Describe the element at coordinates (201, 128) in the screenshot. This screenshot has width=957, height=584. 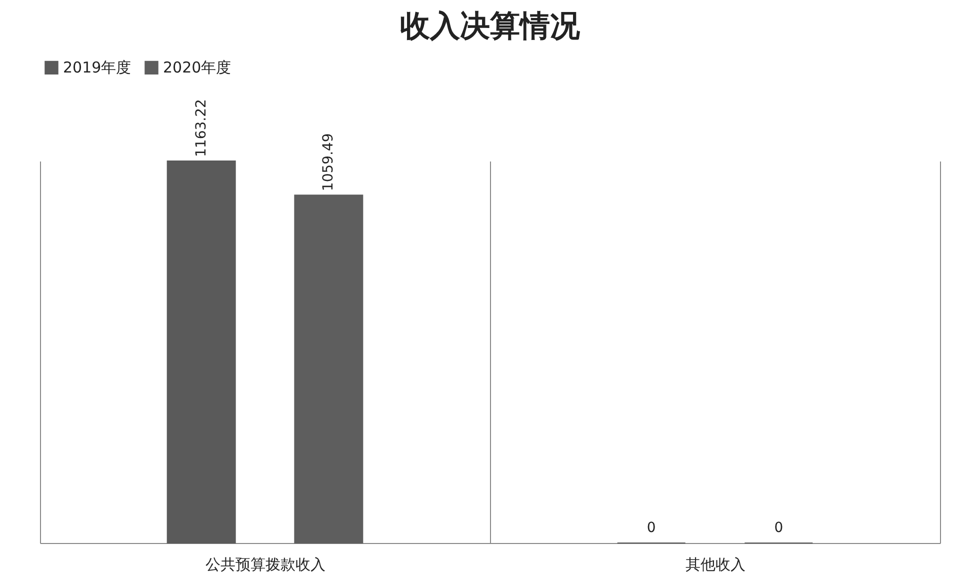
I see `data-label: 1163.22` at that location.